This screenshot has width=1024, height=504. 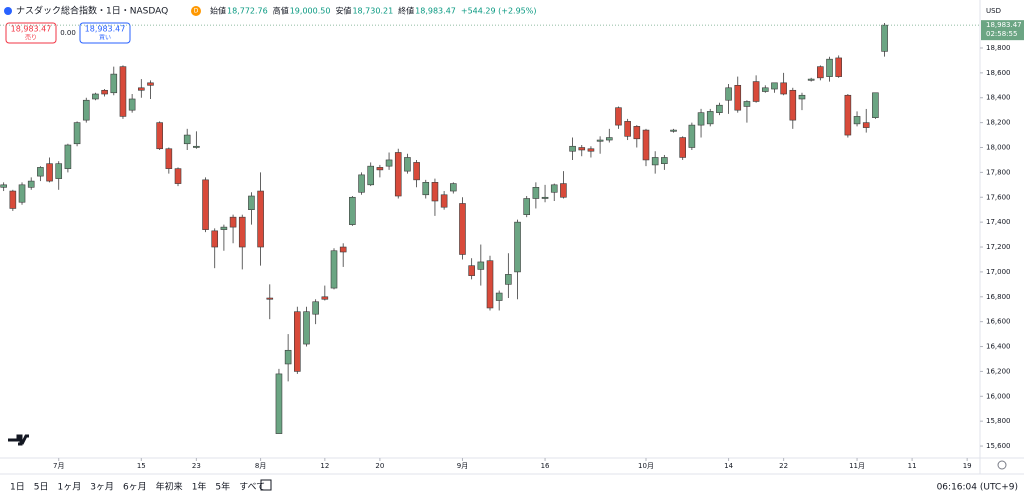 I want to click on ohlc-label: 始値, so click(x=218, y=11).